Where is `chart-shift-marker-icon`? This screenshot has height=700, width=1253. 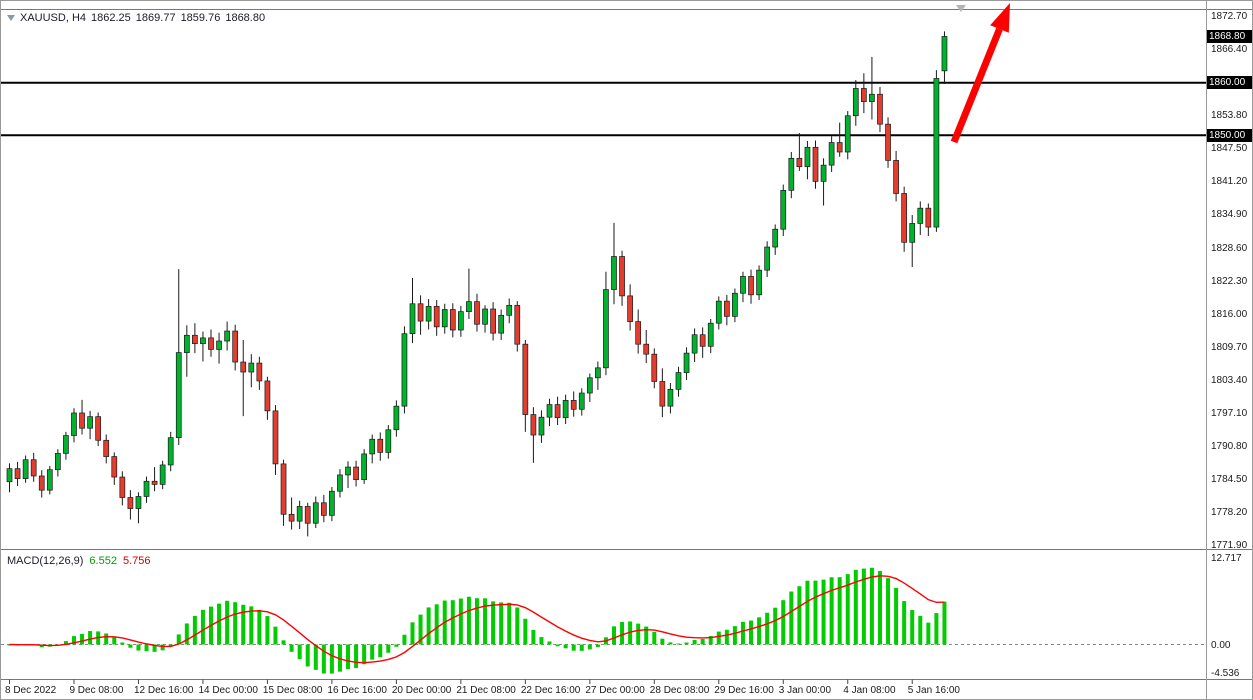
chart-shift-marker-icon is located at coordinates (961, 8).